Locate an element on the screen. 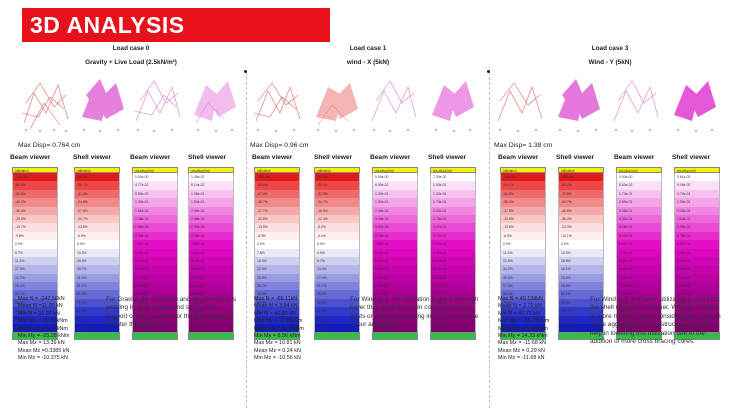 This screenshot has width=730, height=411. legend-cell: 92.2% is located at coordinates (97, 320).